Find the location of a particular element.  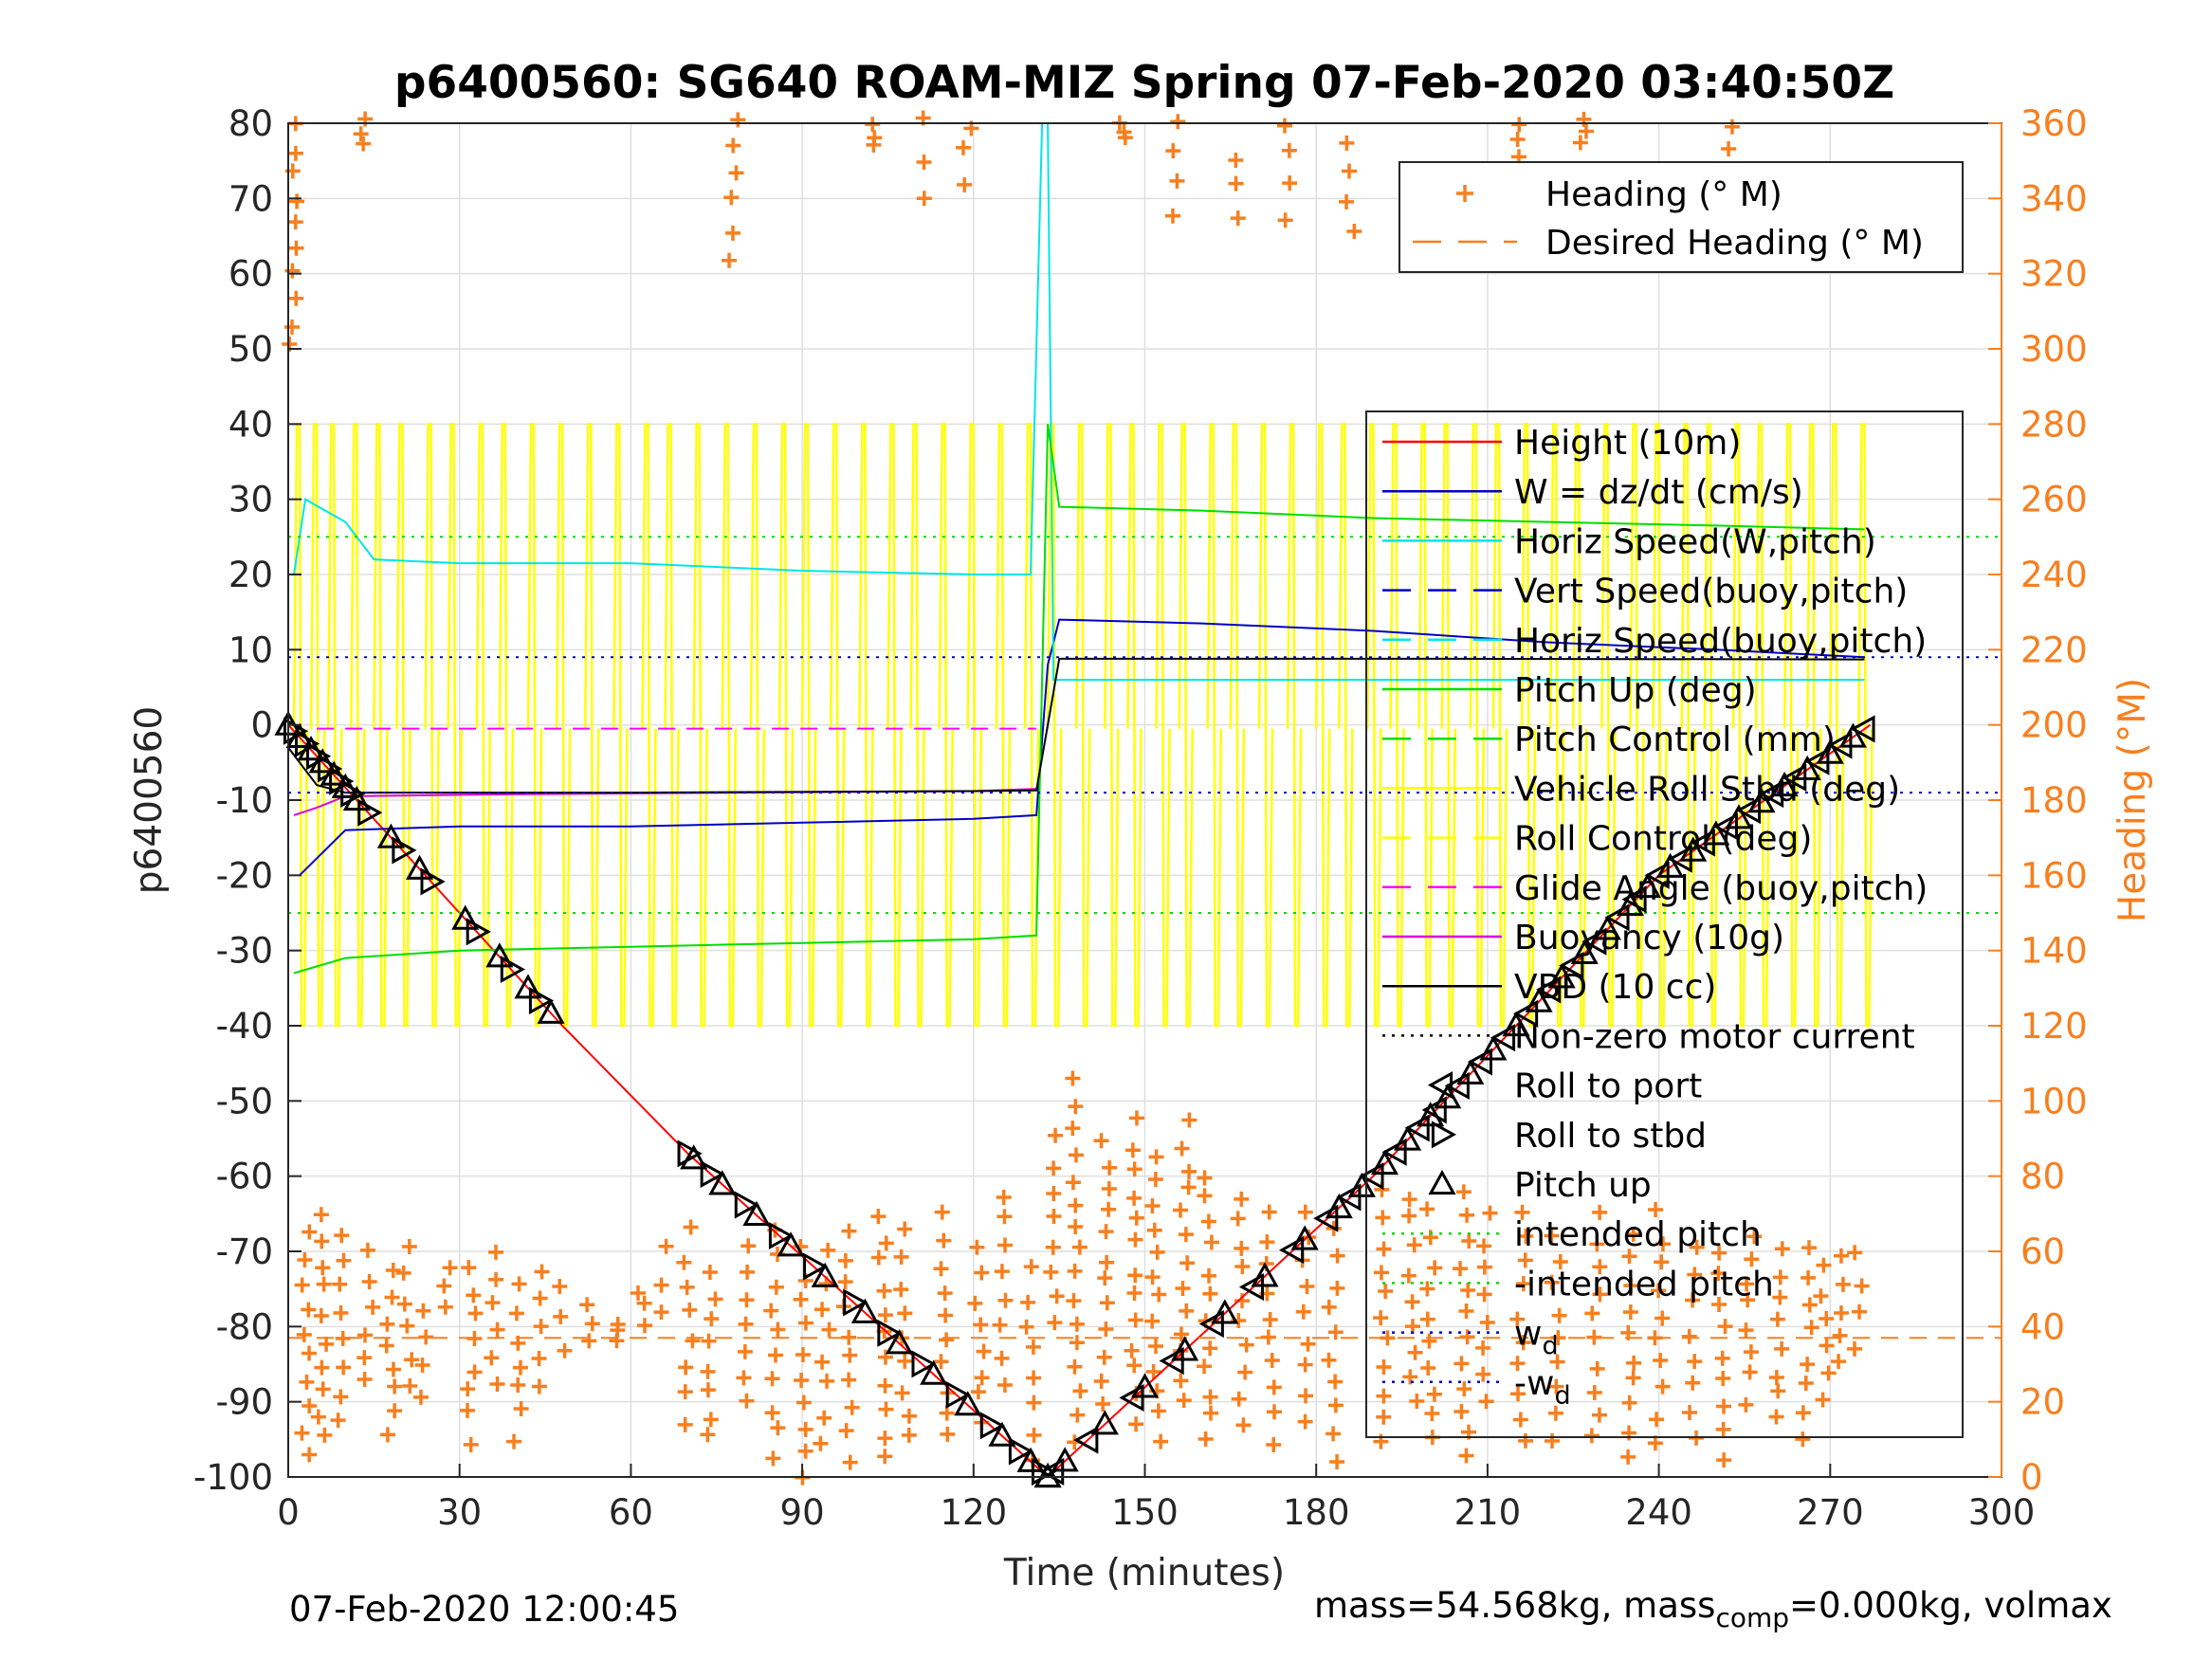

y-tick-label: 40 is located at coordinates (251, 424).